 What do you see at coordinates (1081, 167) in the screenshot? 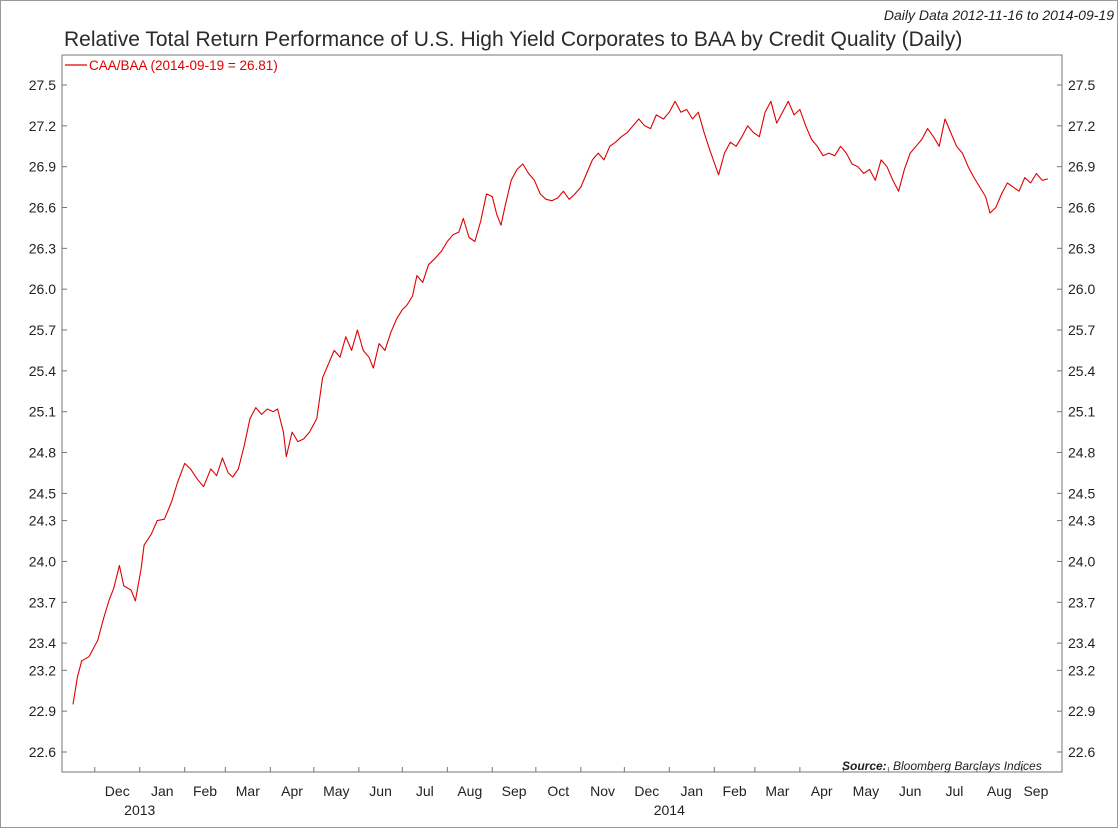
I see `y-tick-label-right: 26.9` at bounding box center [1081, 167].